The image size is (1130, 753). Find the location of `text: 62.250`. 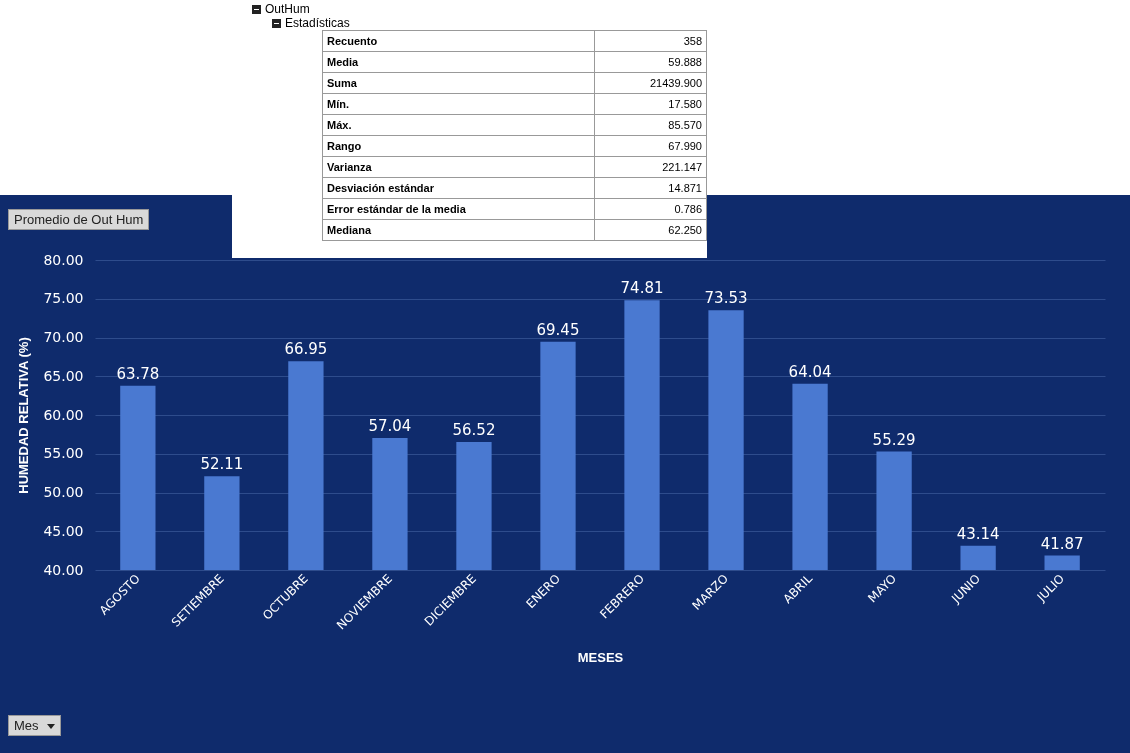

text: 62.250 is located at coordinates (650, 230).